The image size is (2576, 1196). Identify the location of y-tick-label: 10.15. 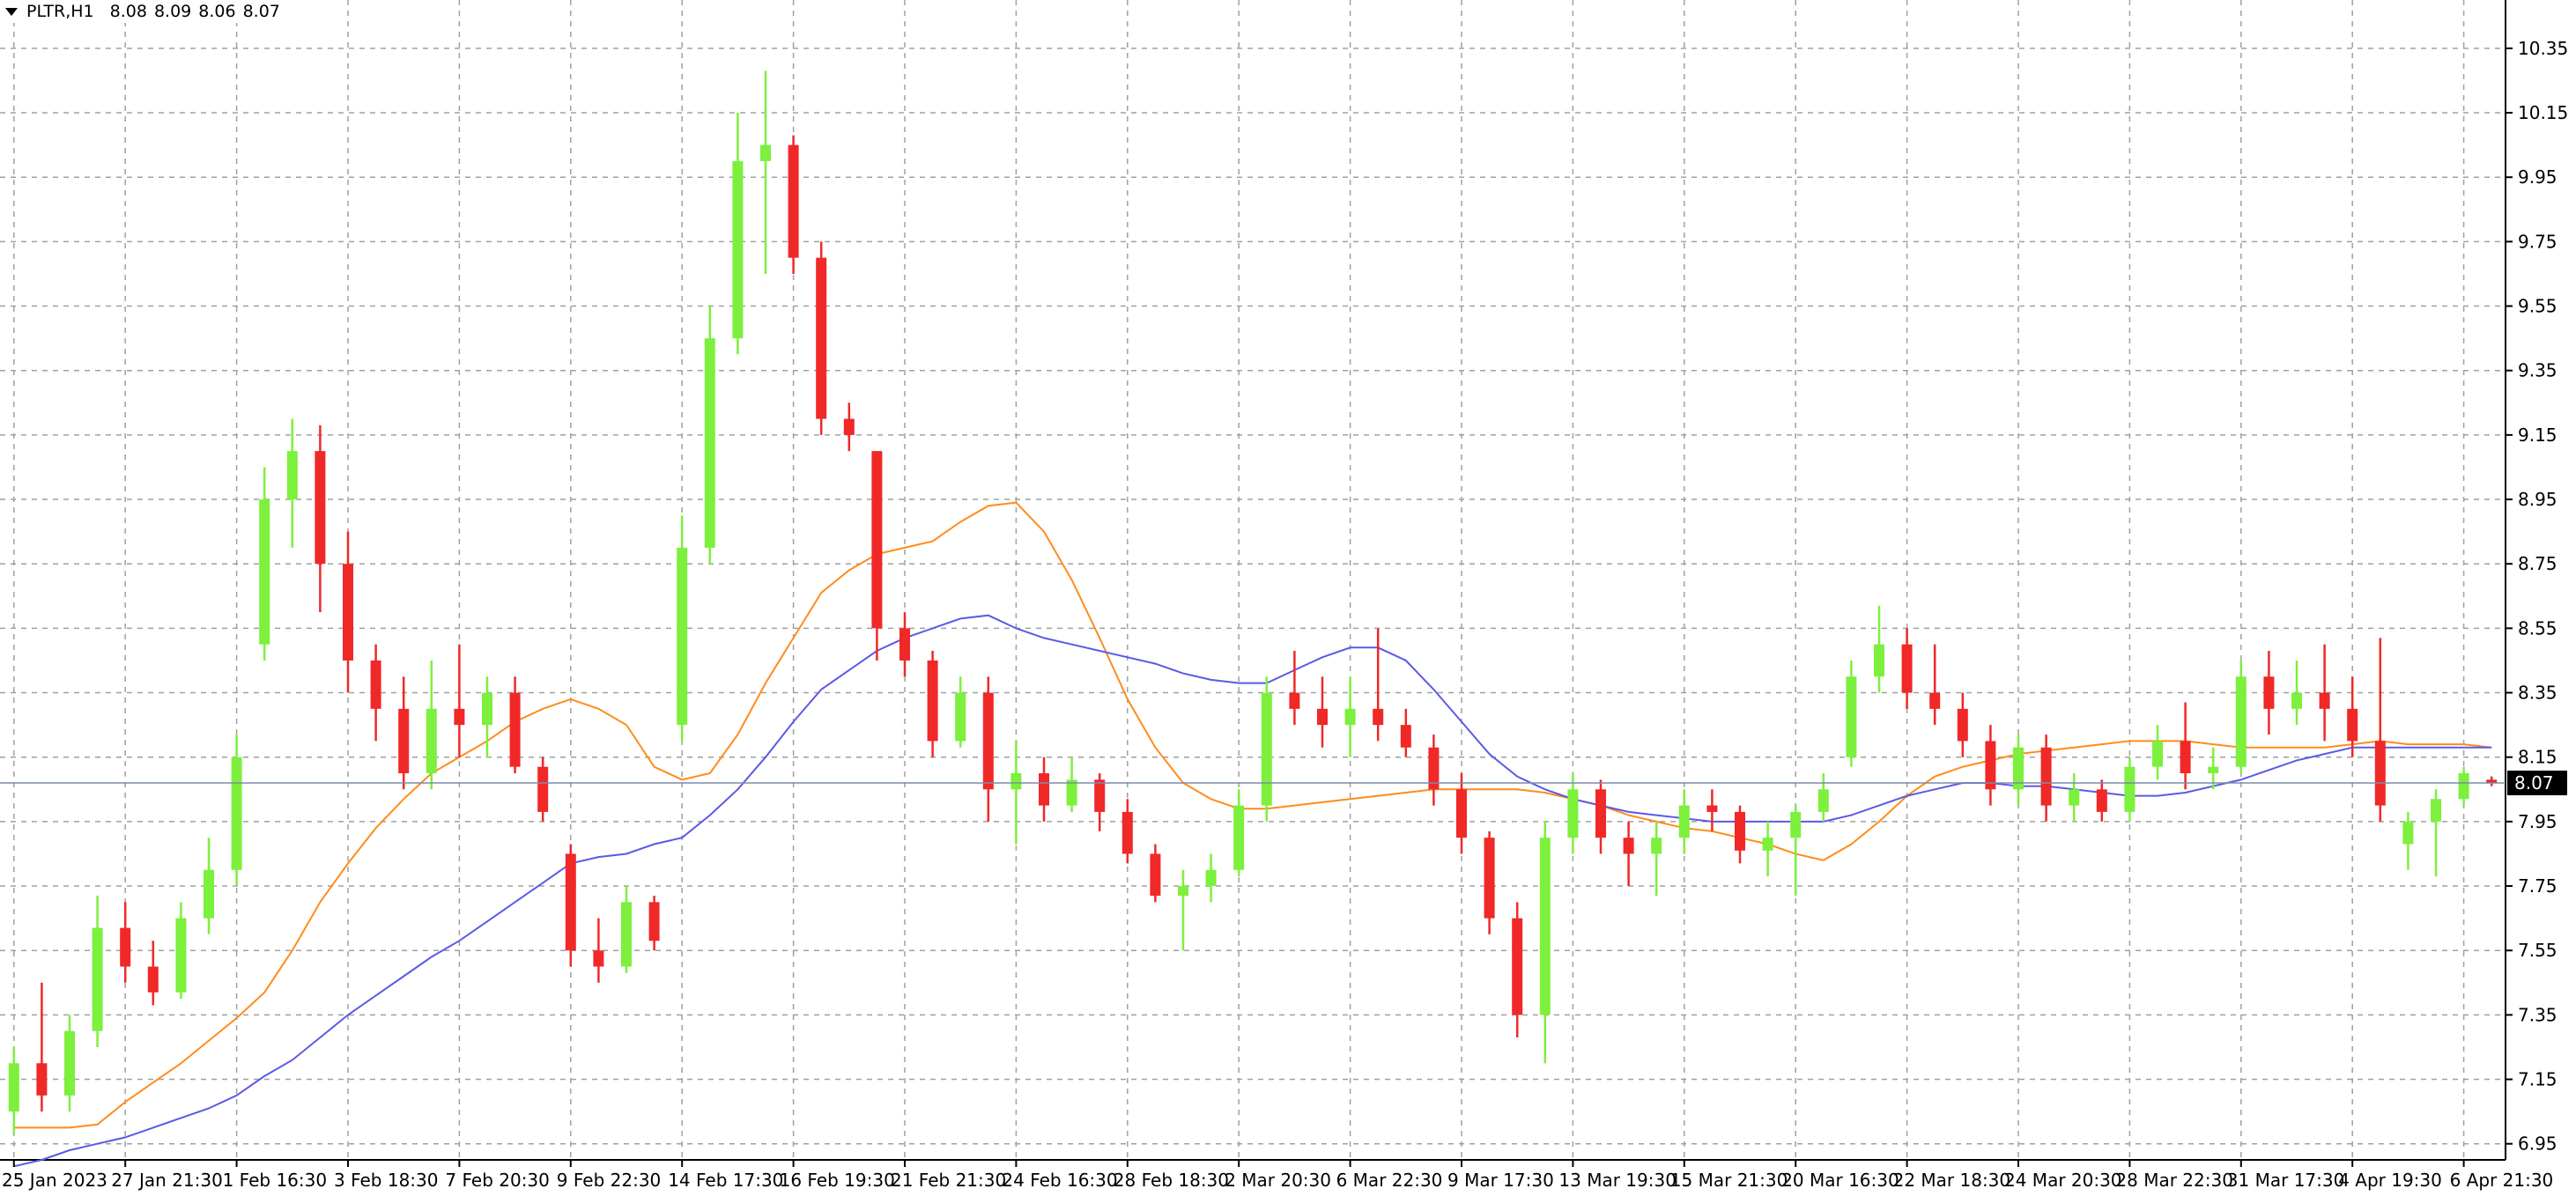
(2543, 112).